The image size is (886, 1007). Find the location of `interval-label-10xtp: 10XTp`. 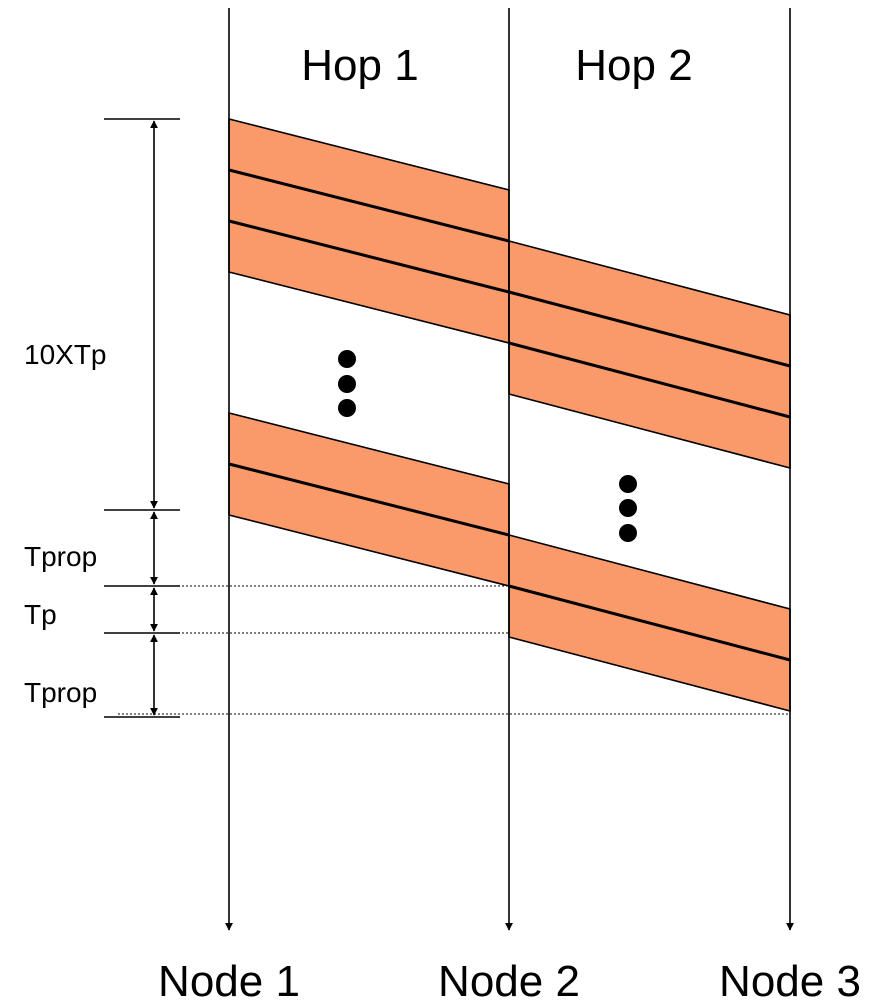

interval-label-10xtp: 10XTp is located at coordinates (65, 354).